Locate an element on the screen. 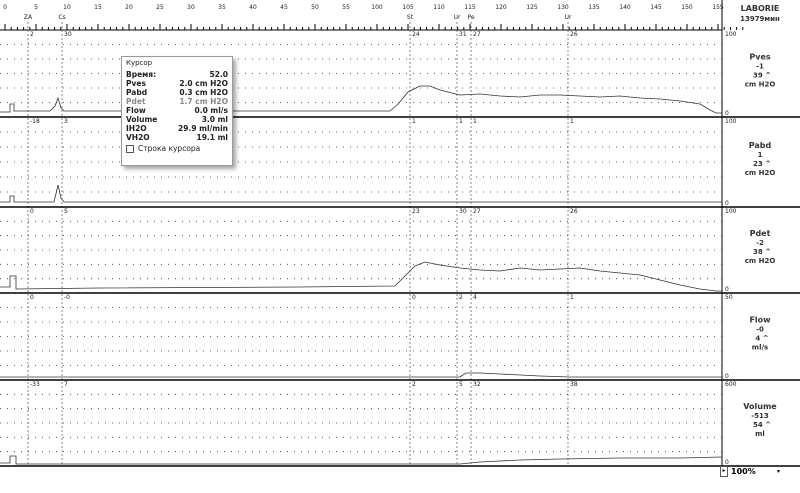 Image resolution: width=800 pixels, height=493 pixels. ruler-label: 150 is located at coordinates (687, 7).